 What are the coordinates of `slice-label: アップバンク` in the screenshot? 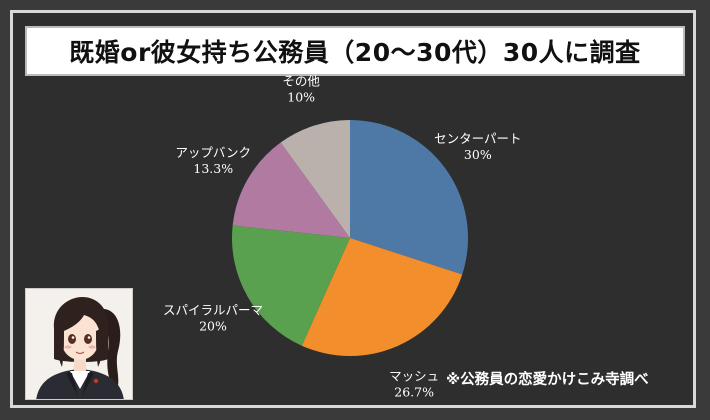 It's located at (213, 152).